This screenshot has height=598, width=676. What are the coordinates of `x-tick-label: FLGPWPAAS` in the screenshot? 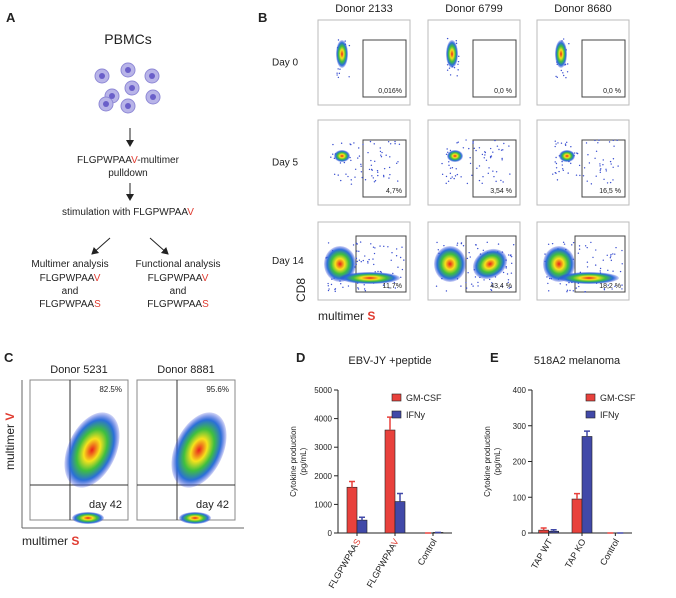 It's located at (344, 563).